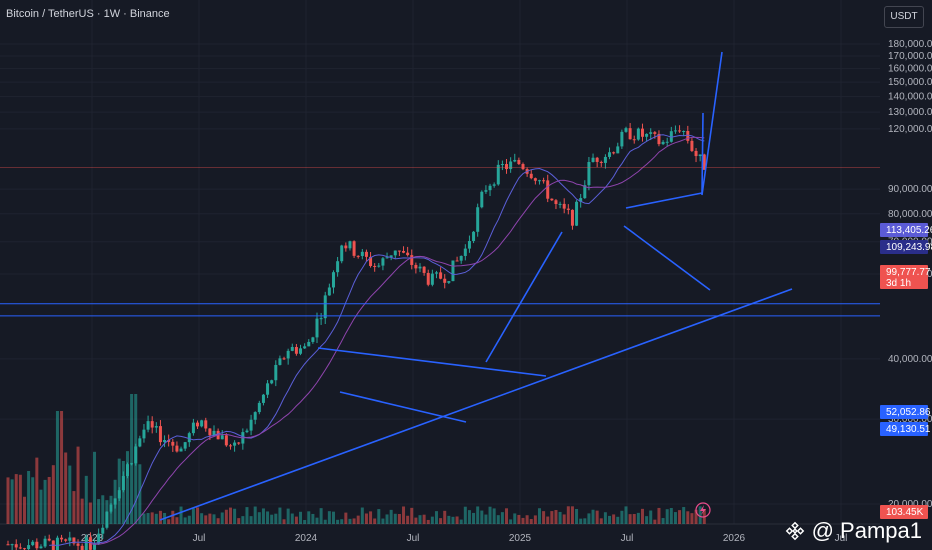  I want to click on binance-logo-icon, so click(794, 531).